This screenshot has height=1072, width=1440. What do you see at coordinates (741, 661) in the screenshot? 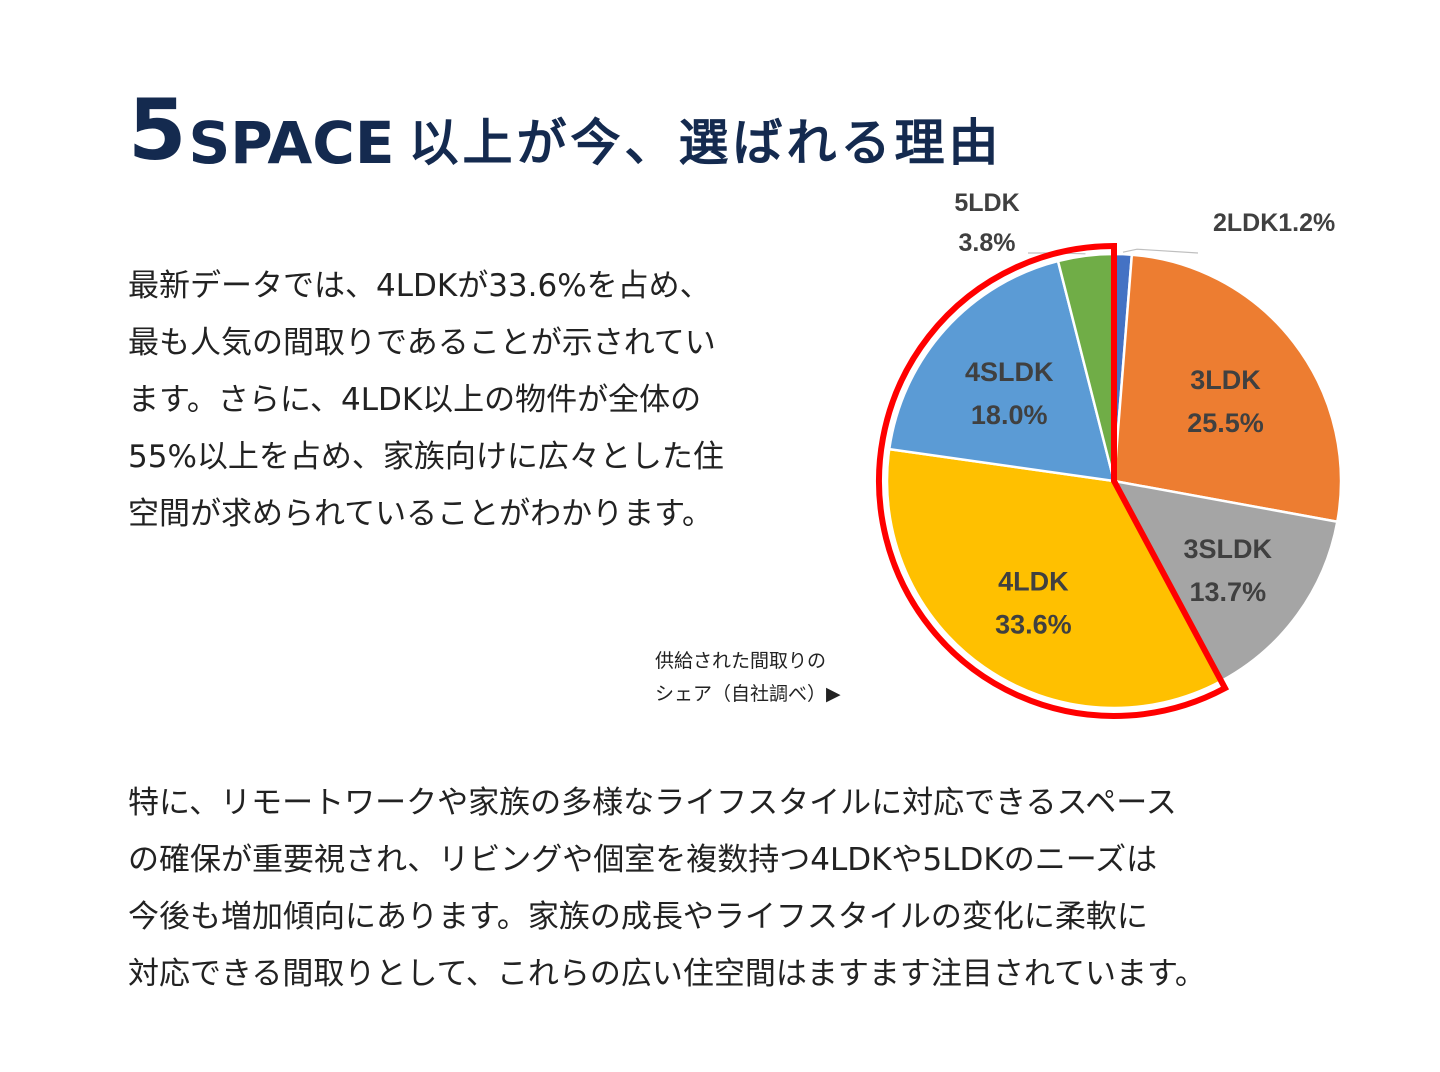
I see `caption-line: 供給された間取りの` at bounding box center [741, 661].